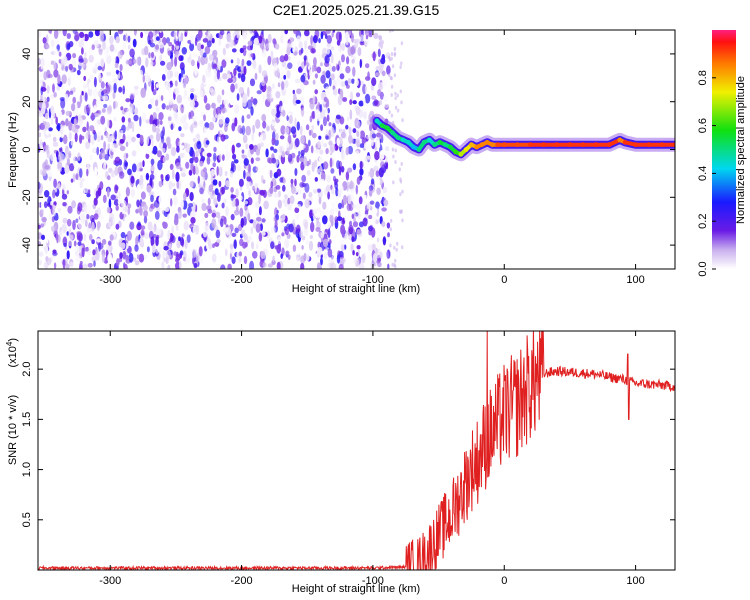 The image size is (750, 600). Describe the element at coordinates (27, 469) in the screenshot. I see `y-tick-label: 1.0` at that location.